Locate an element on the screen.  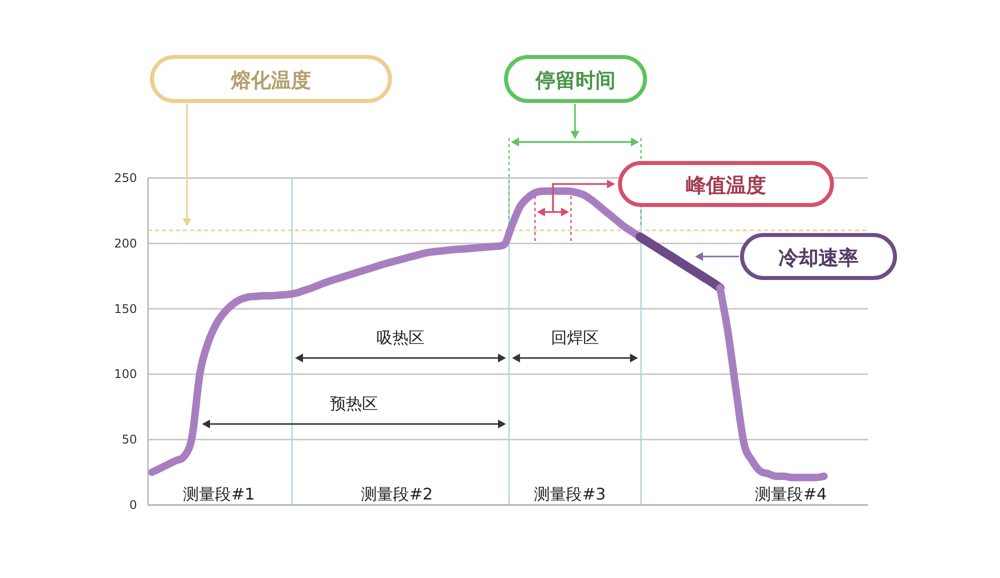
annotation: 冷却速率 is located at coordinates (818, 258).